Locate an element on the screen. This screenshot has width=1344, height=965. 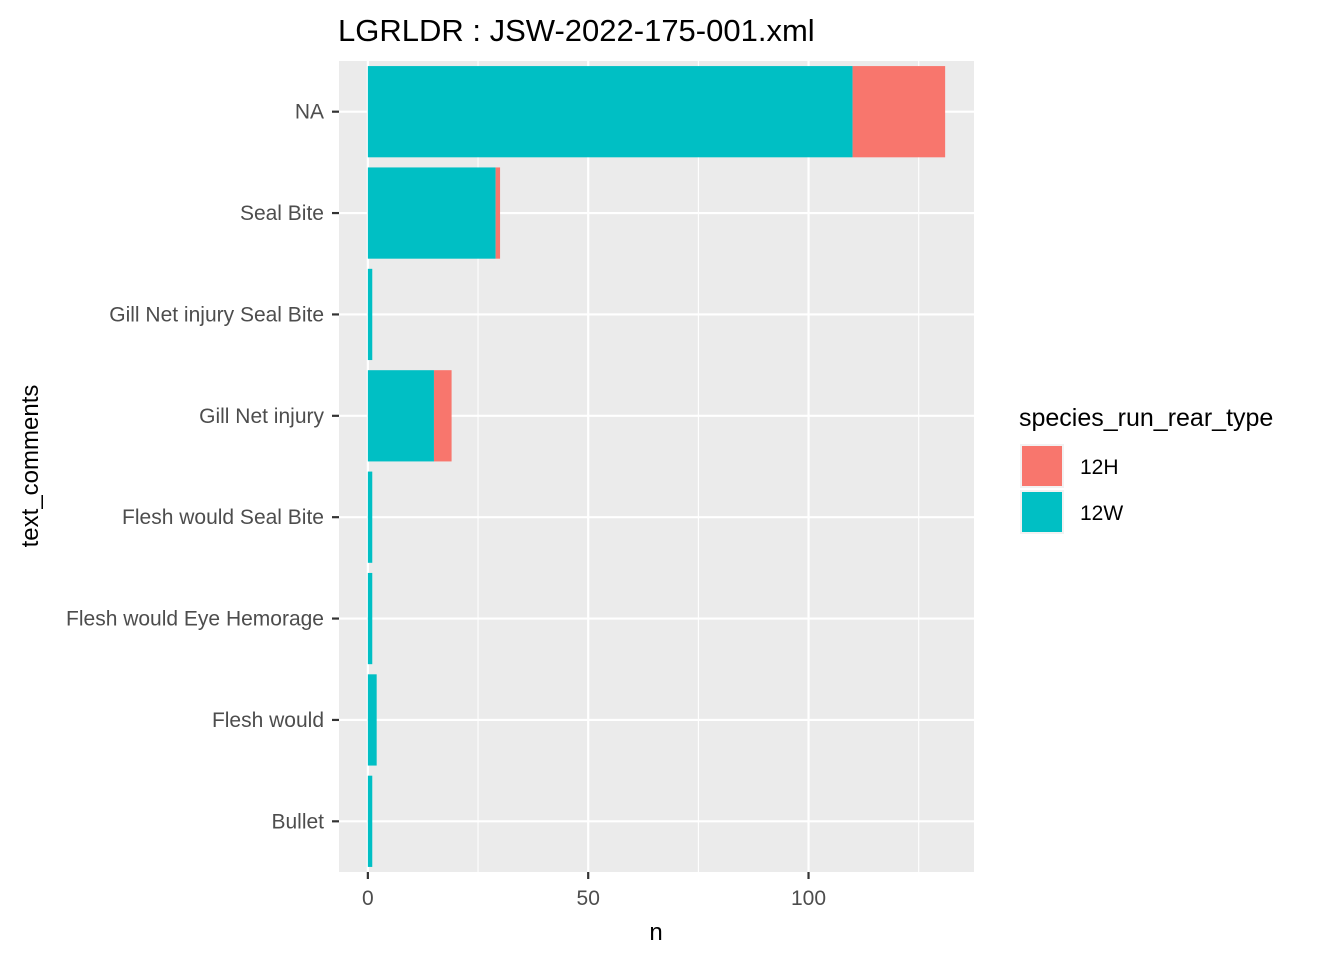
legend-label-12h: 12H is located at coordinates (1099, 467).